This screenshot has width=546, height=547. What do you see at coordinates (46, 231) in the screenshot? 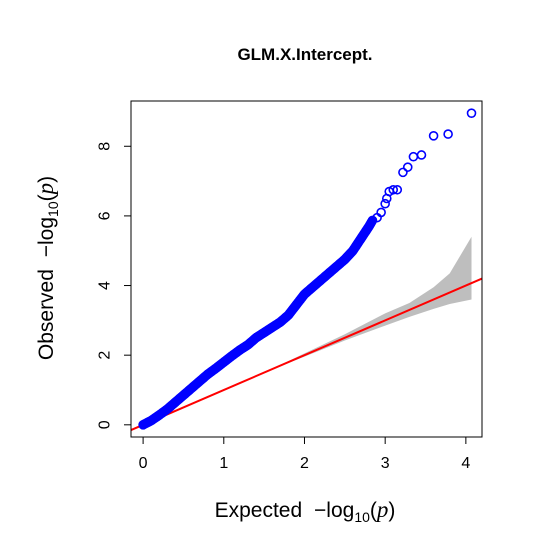
I see `y-axis-label-log: log` at bounding box center [46, 231].